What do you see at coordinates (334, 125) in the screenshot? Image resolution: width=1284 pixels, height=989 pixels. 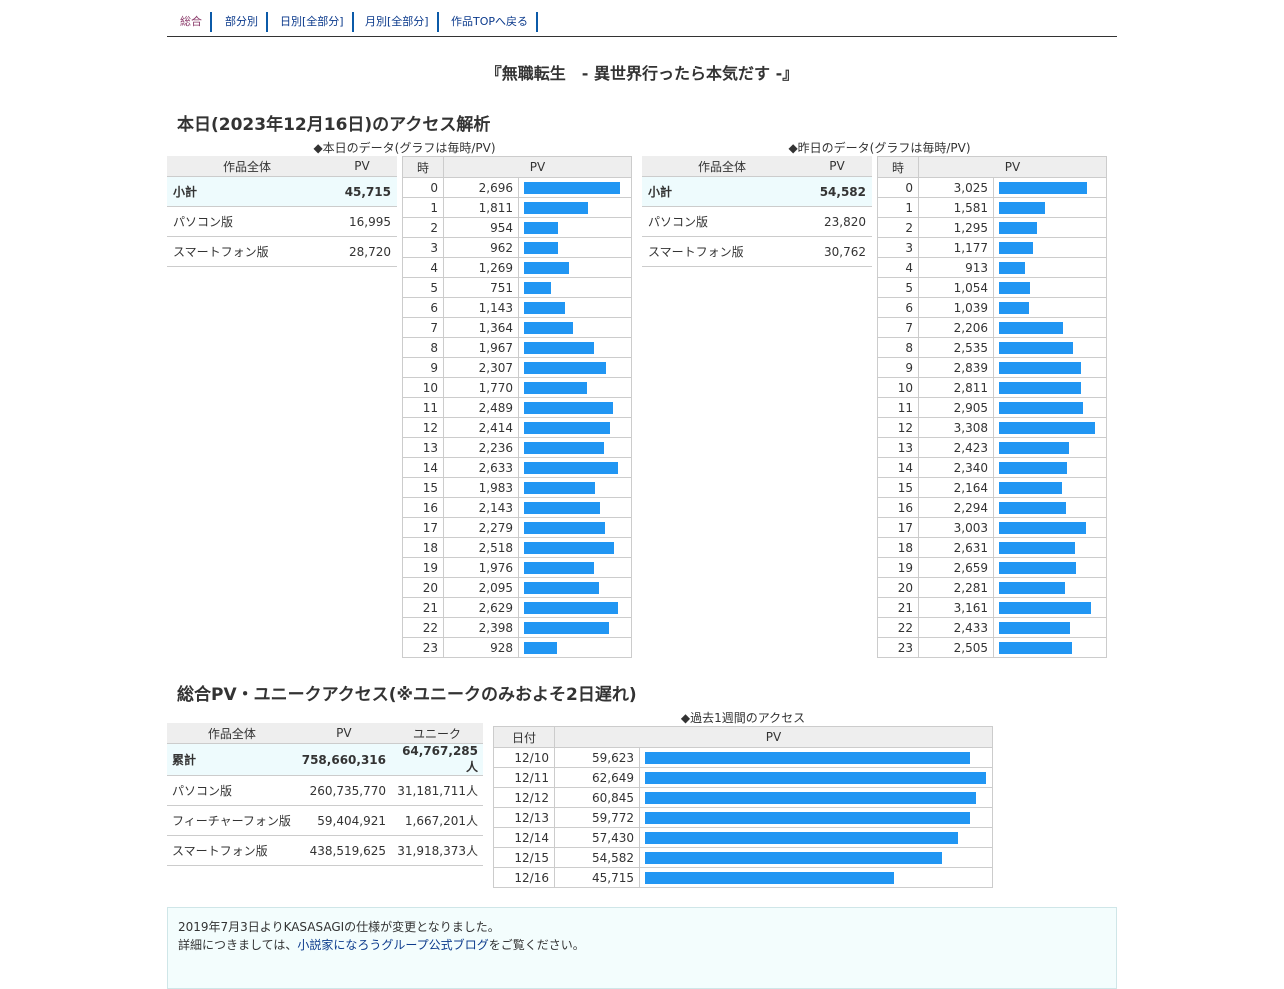 I see `today-heading: 本日(2023年12月16日)のアクセス解析` at bounding box center [334, 125].